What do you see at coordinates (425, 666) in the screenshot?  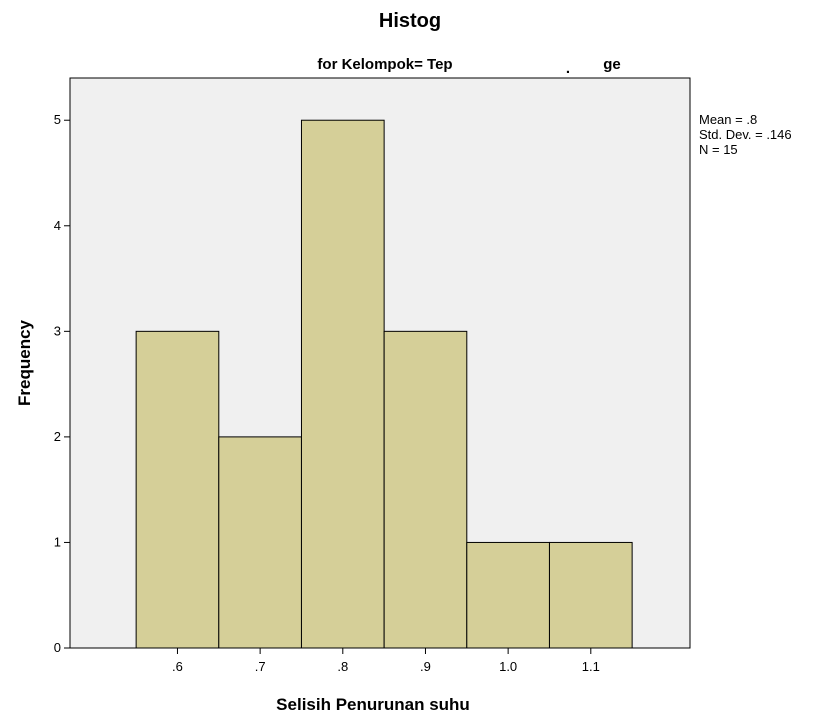 I see `x-tick-label: .9` at bounding box center [425, 666].